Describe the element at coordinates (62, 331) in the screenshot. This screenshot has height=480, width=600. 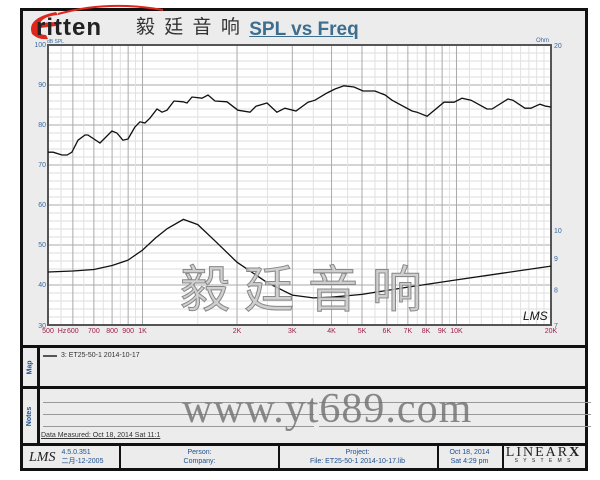
I see `x-unit-label: Hz` at that location.